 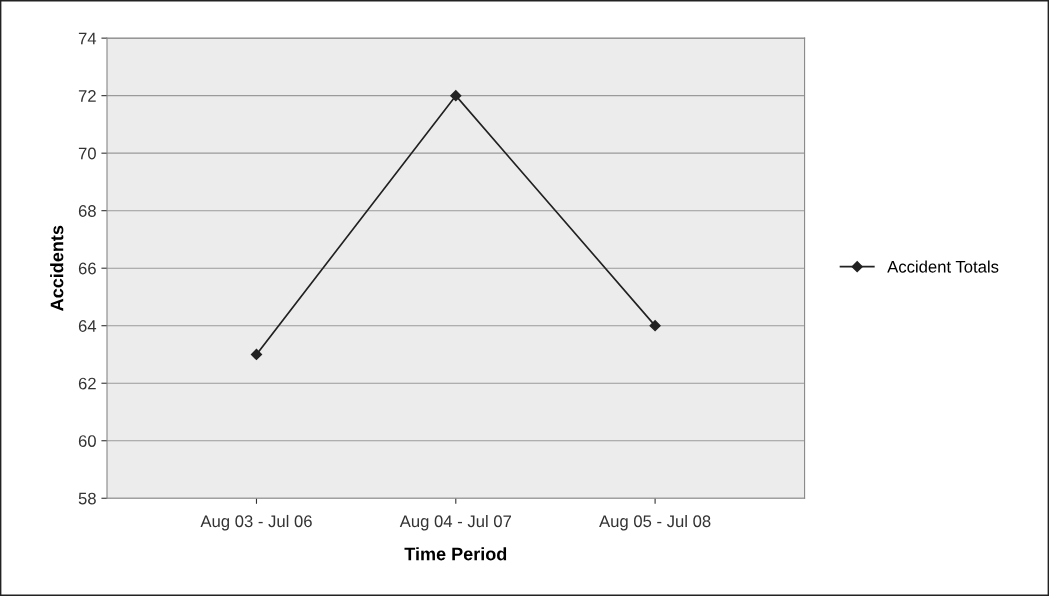 What do you see at coordinates (87, 38) in the screenshot?
I see `y-tick-label: 74` at bounding box center [87, 38].